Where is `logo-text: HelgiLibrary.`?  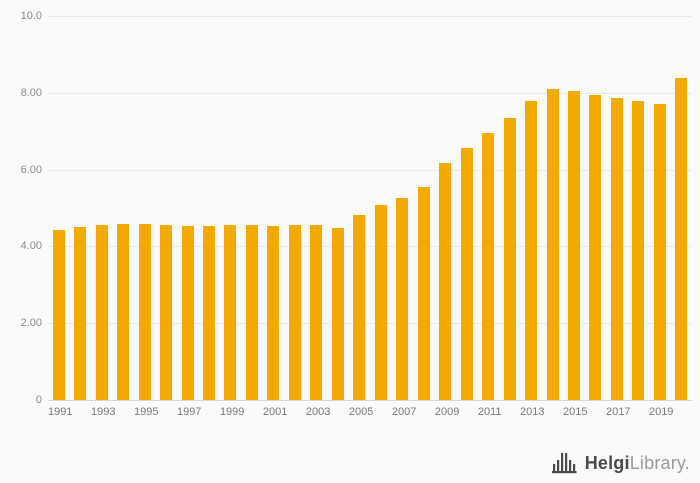 logo-text: HelgiLibrary. is located at coordinates (637, 463).